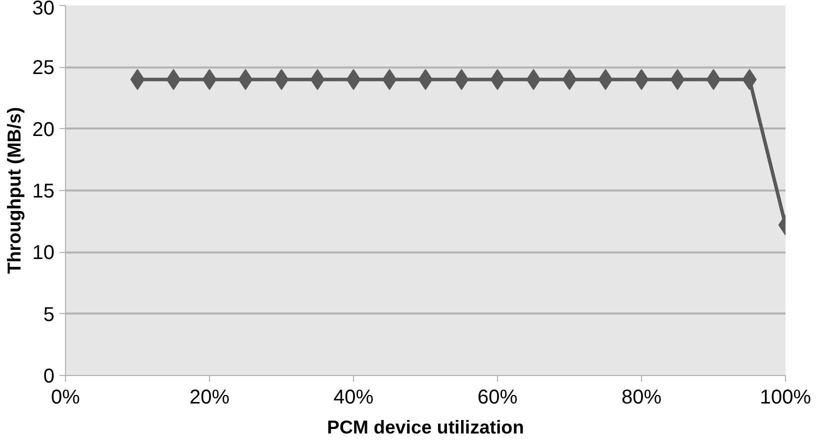 The height and width of the screenshot is (443, 835). I want to click on y-tick-label: 0, so click(48, 377).